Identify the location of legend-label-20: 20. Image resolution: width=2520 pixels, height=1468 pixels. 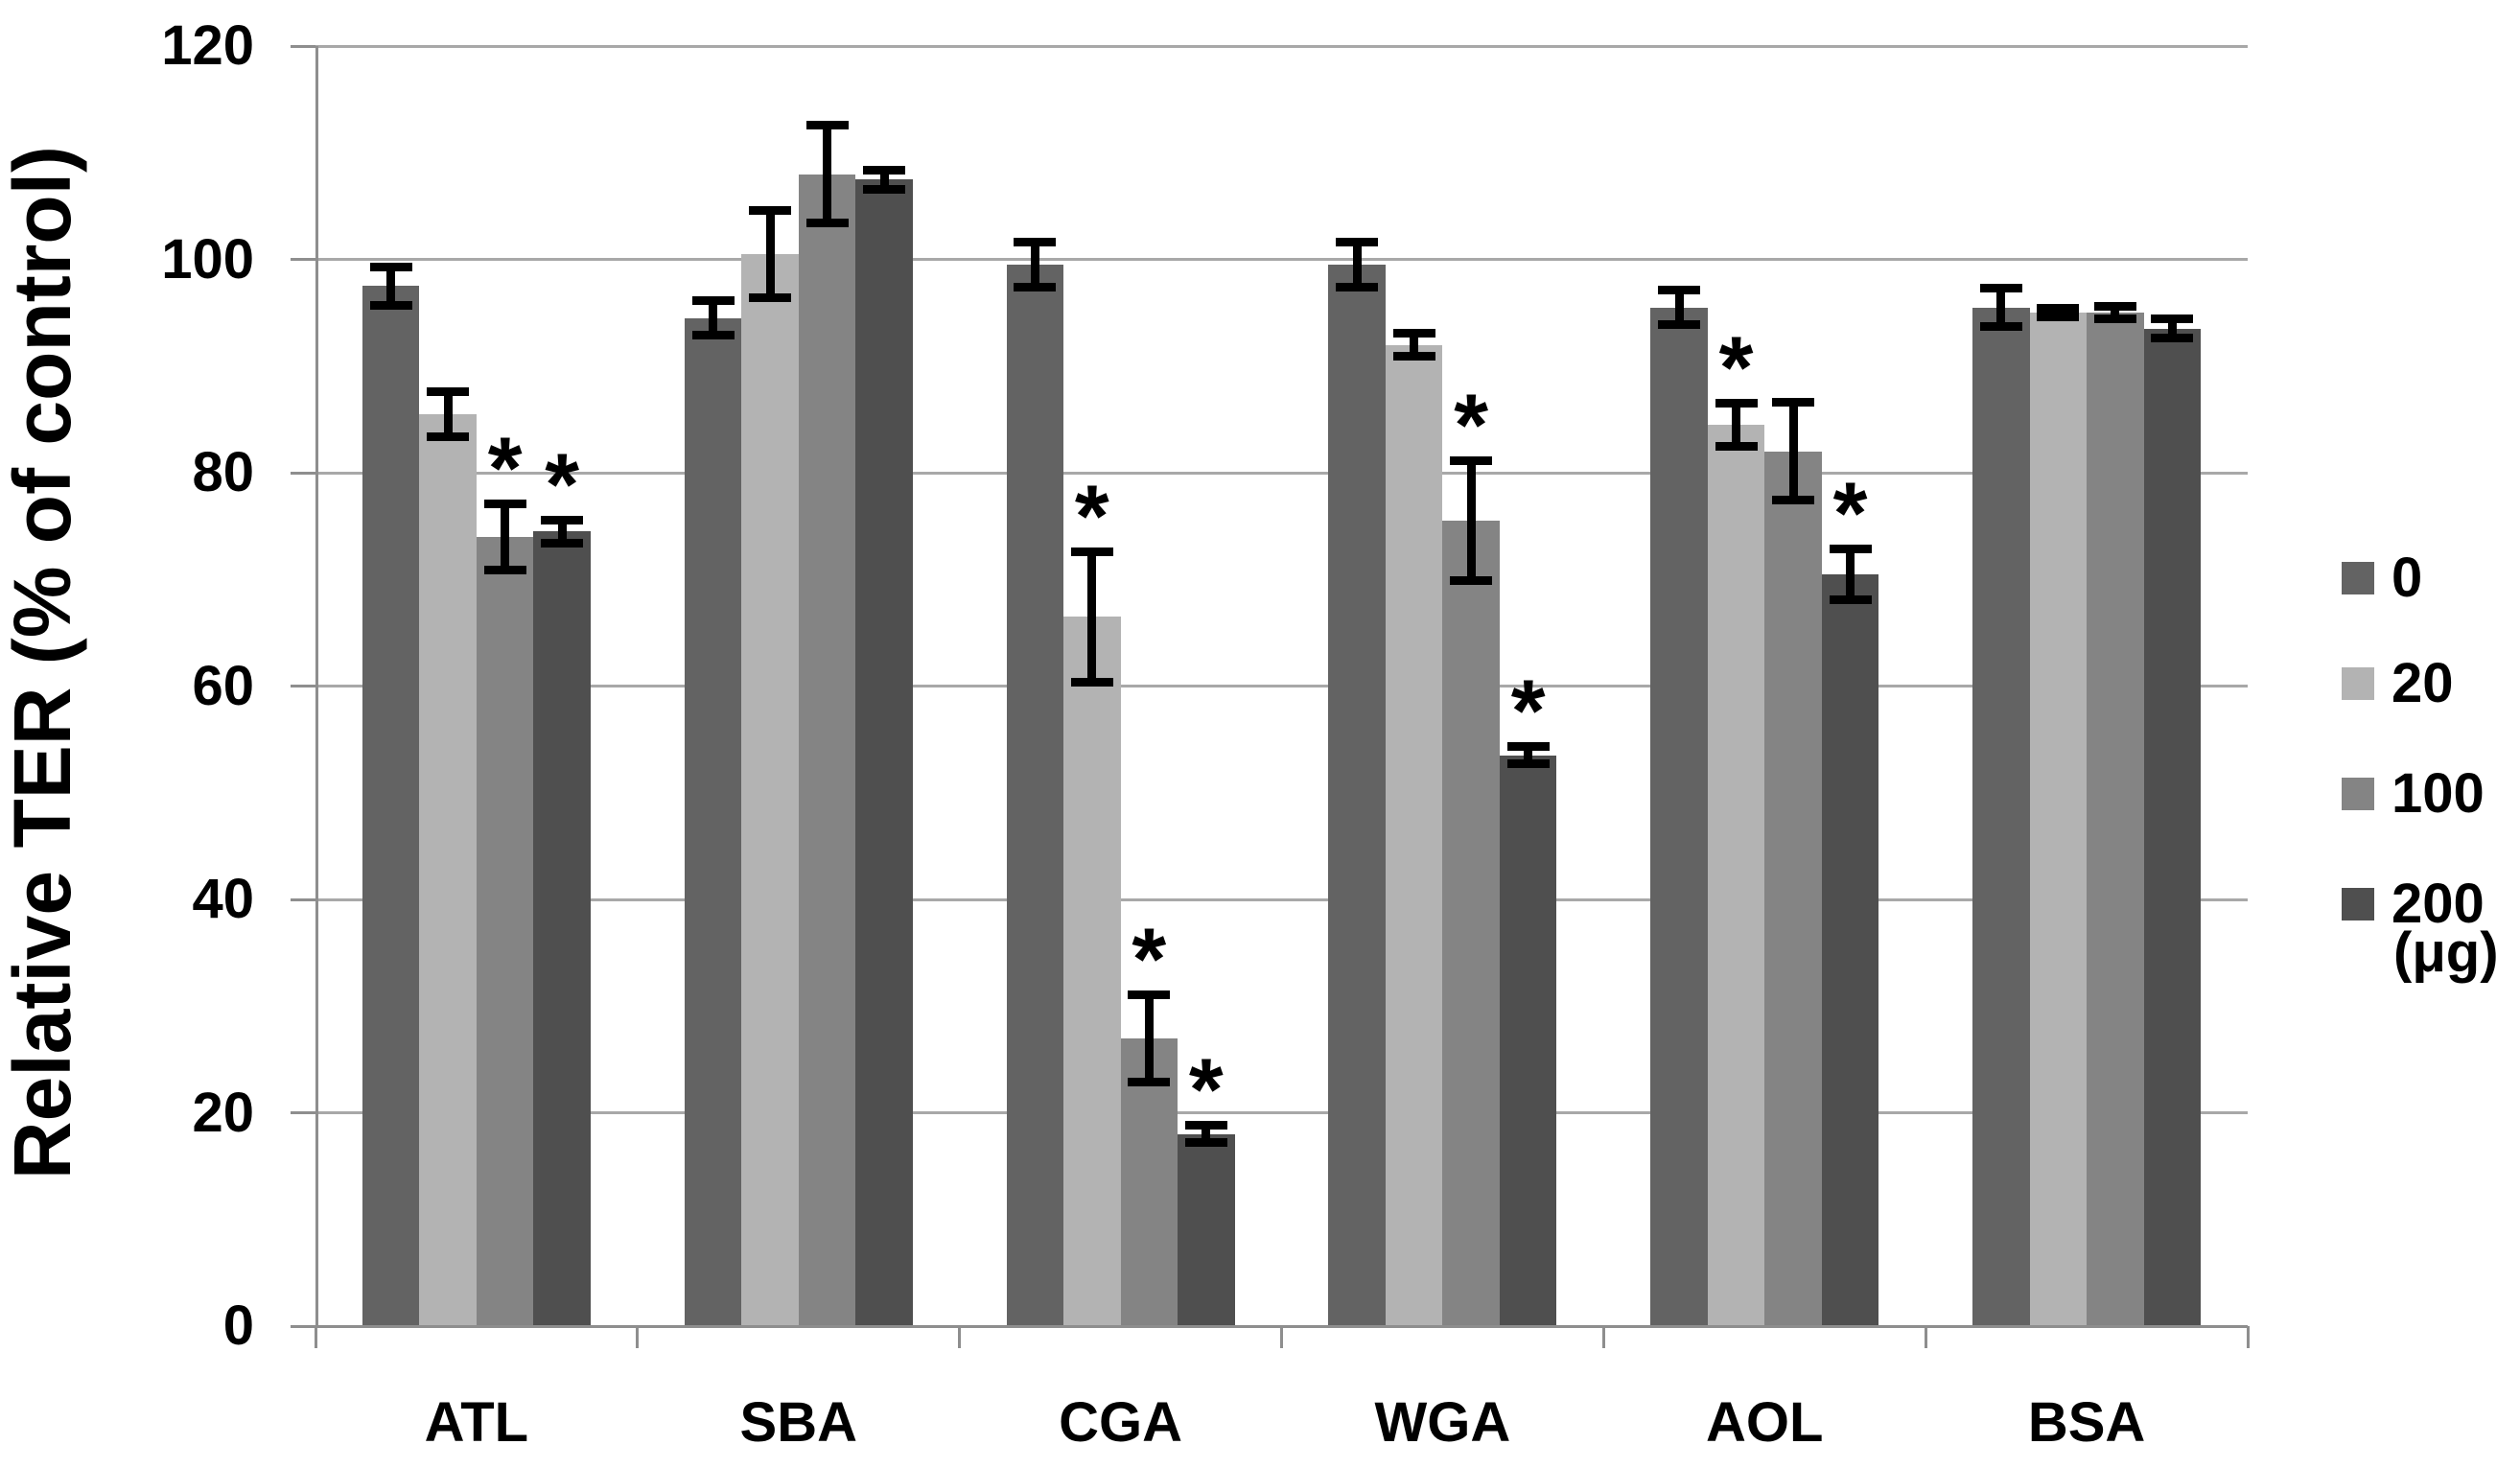
(2423, 683).